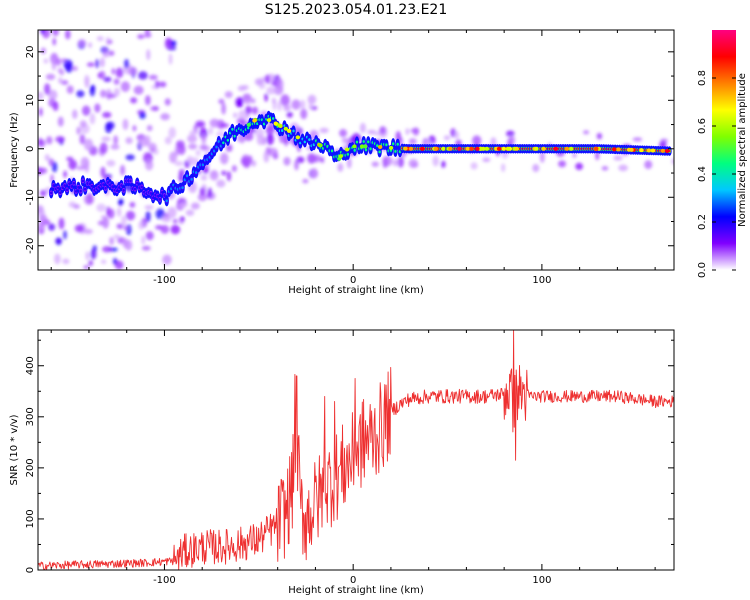 The width and height of the screenshot is (750, 600). I want to click on colorbar-tick-label: 0.4, so click(702, 174).